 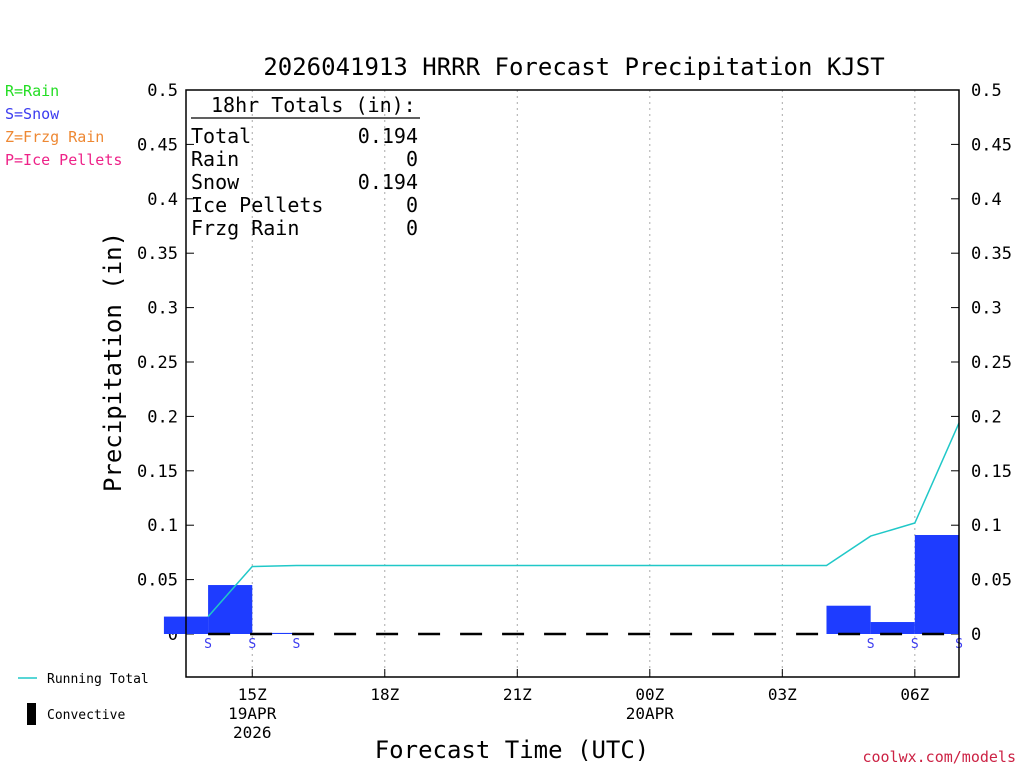 What do you see at coordinates (221, 136) in the screenshot?
I see `totals-row-label: Total` at bounding box center [221, 136].